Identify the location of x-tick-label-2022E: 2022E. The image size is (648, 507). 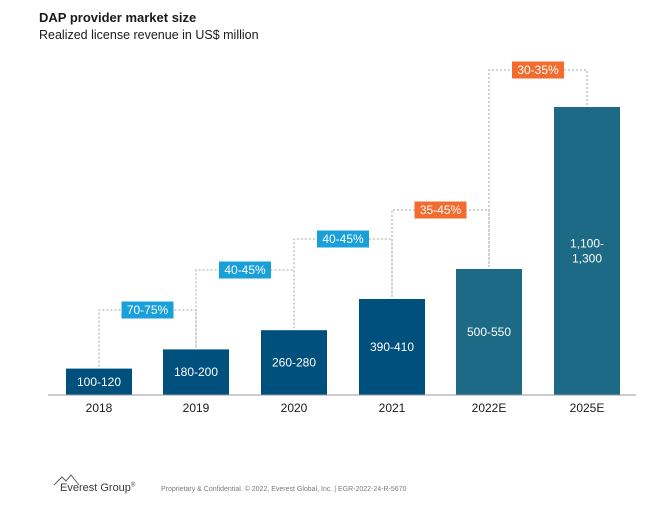
(489, 408).